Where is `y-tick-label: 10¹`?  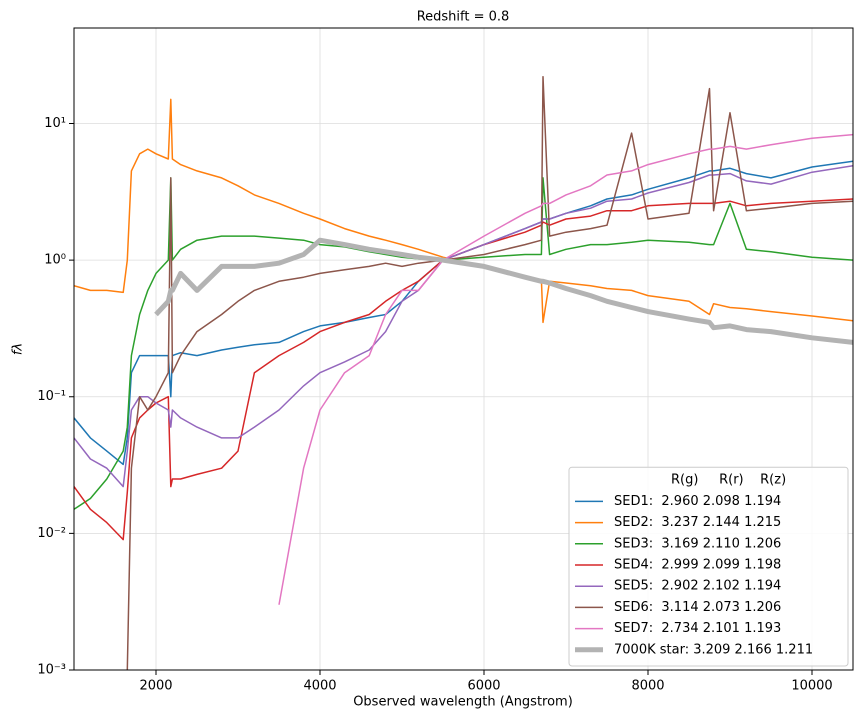
y-tick-label: 10¹ is located at coordinates (55, 123).